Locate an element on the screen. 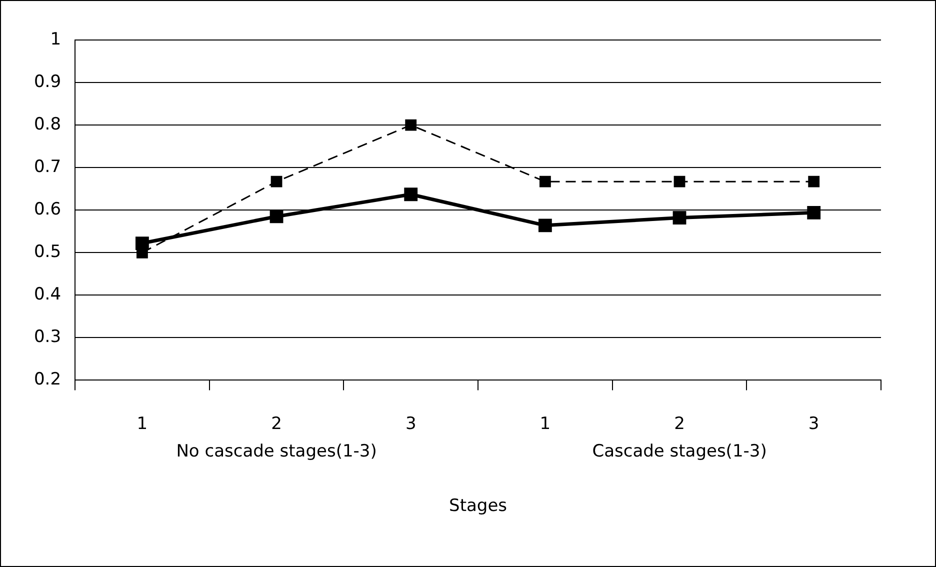 Image resolution: width=936 pixels, height=567 pixels. y-tick-label: 0.2 is located at coordinates (48, 380).